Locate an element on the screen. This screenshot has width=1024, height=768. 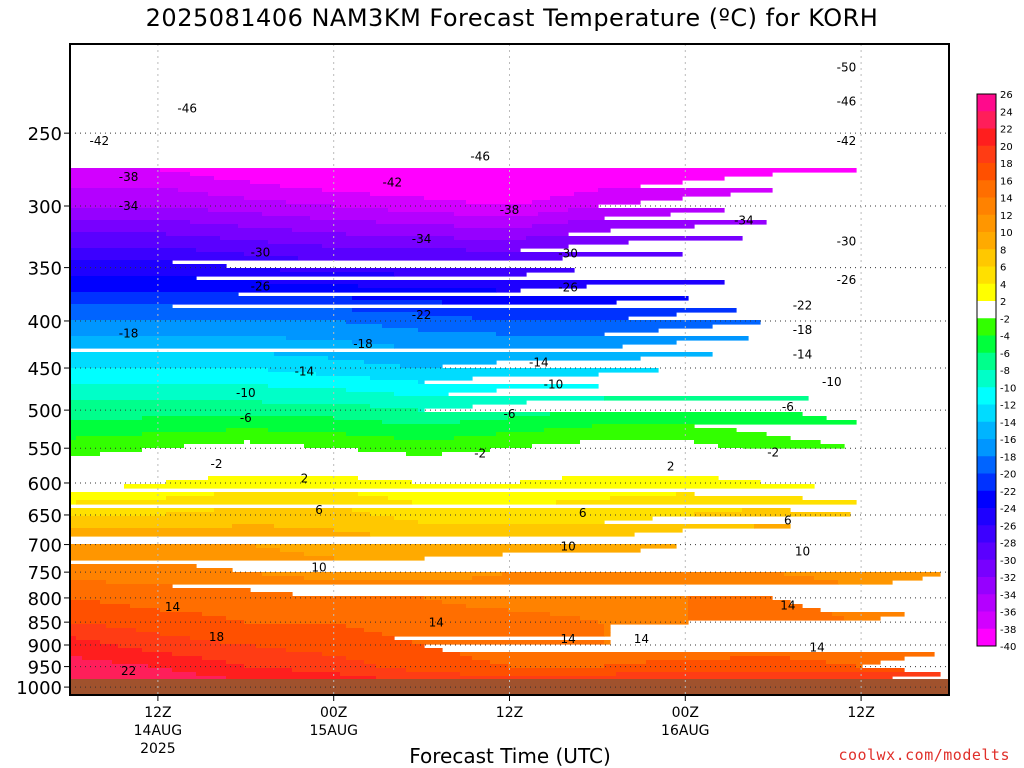
contour-label: 10 is located at coordinates (318, 567).